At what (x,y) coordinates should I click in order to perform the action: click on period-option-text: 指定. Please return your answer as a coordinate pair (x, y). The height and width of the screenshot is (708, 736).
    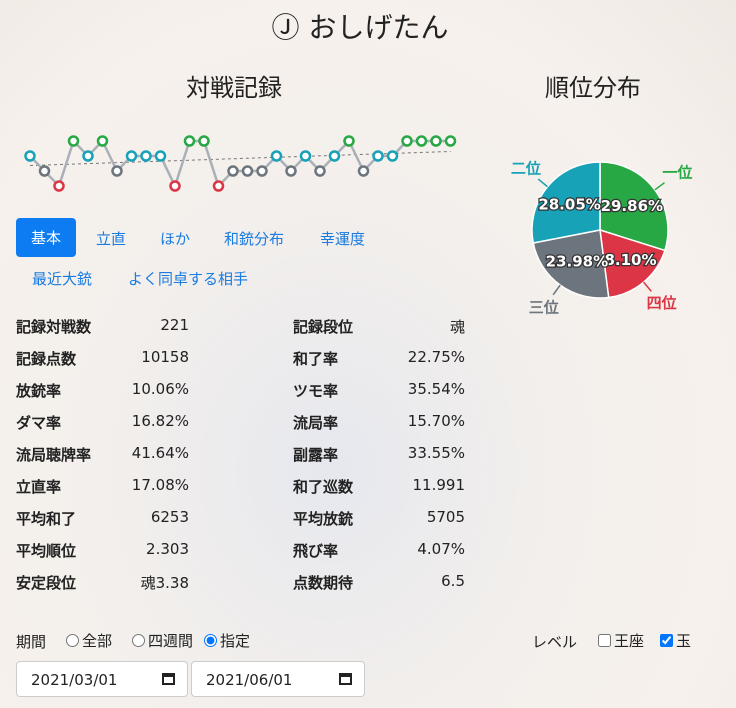
    Looking at the image, I should click on (235, 641).